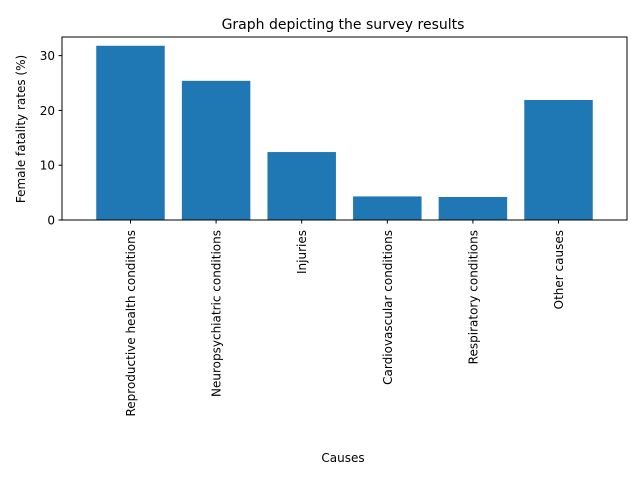 This screenshot has height=480, width=640. Describe the element at coordinates (473, 297) in the screenshot. I see `x-tick-label-4: Respiratory conditions` at that location.